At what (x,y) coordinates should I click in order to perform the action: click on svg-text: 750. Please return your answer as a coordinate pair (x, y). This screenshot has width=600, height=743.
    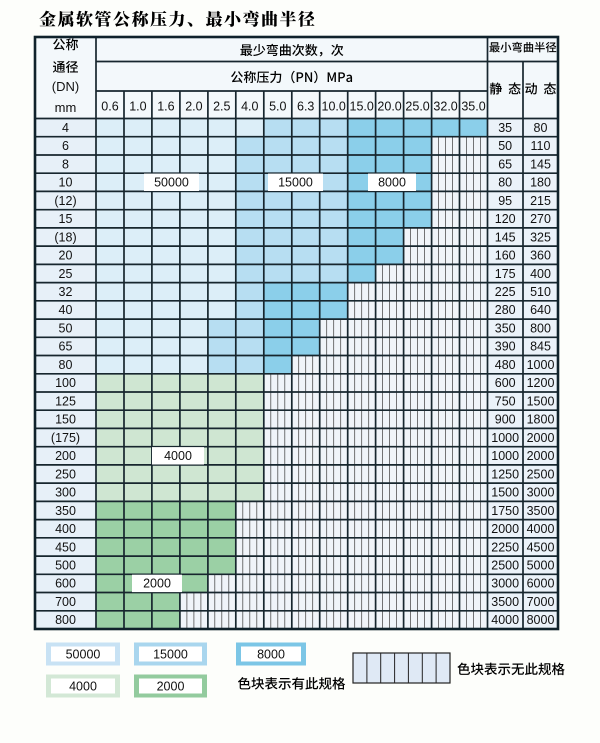
    Looking at the image, I should click on (505, 401).